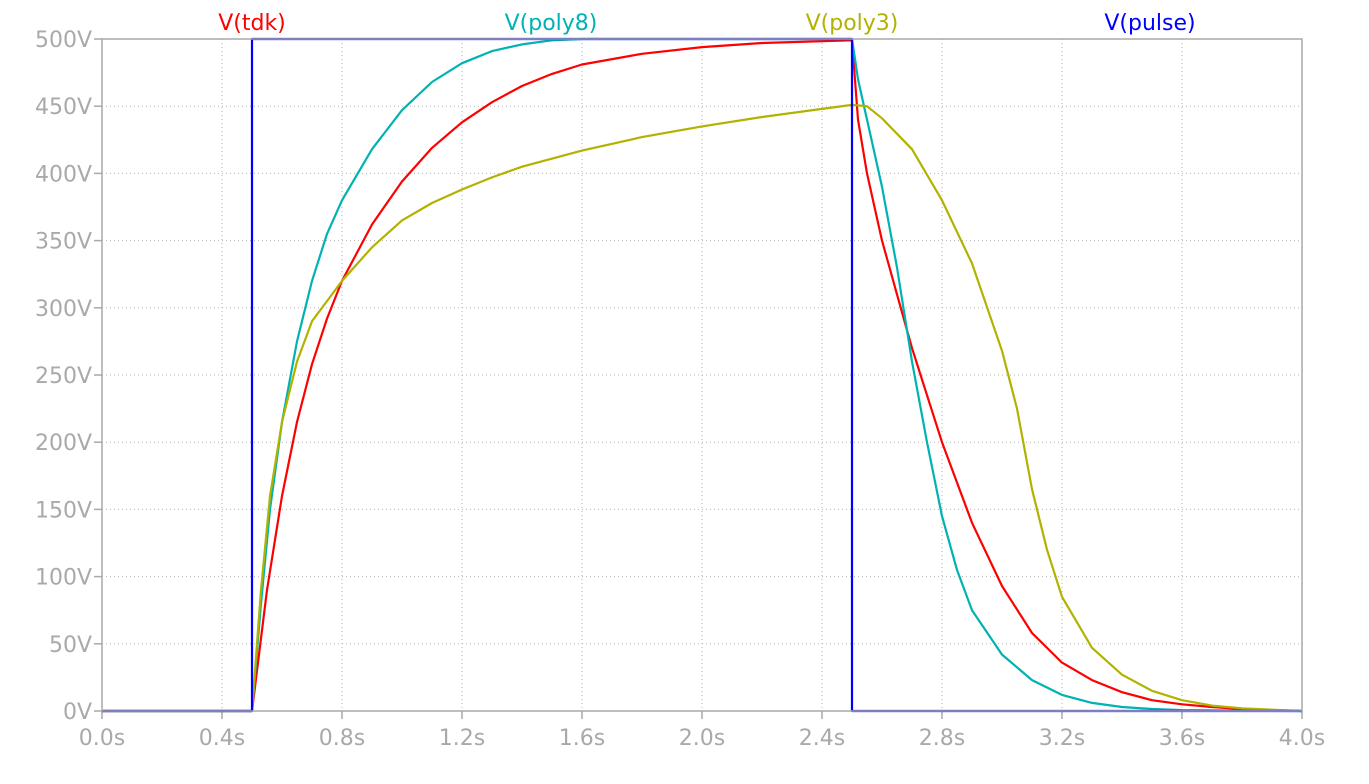 This screenshot has width=1369, height=784. What do you see at coordinates (63, 242) in the screenshot?
I see `y-tick-label: 350V` at bounding box center [63, 242].